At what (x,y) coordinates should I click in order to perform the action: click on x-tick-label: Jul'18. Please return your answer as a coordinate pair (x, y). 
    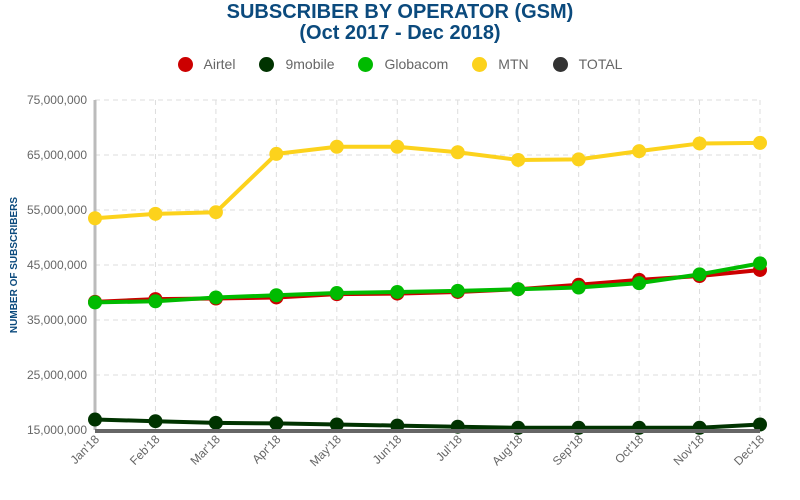
    Looking at the image, I should click on (449, 448).